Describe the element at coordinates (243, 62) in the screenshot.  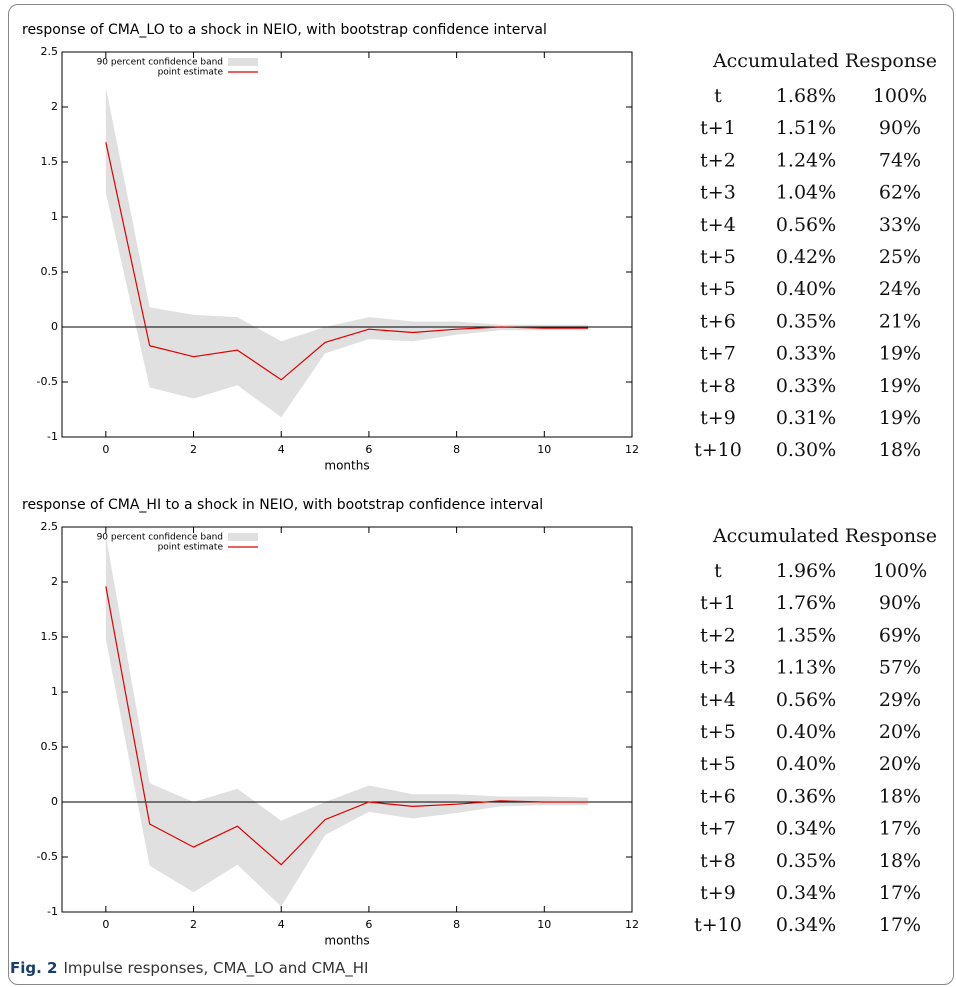
I see `legend-swatch` at that location.